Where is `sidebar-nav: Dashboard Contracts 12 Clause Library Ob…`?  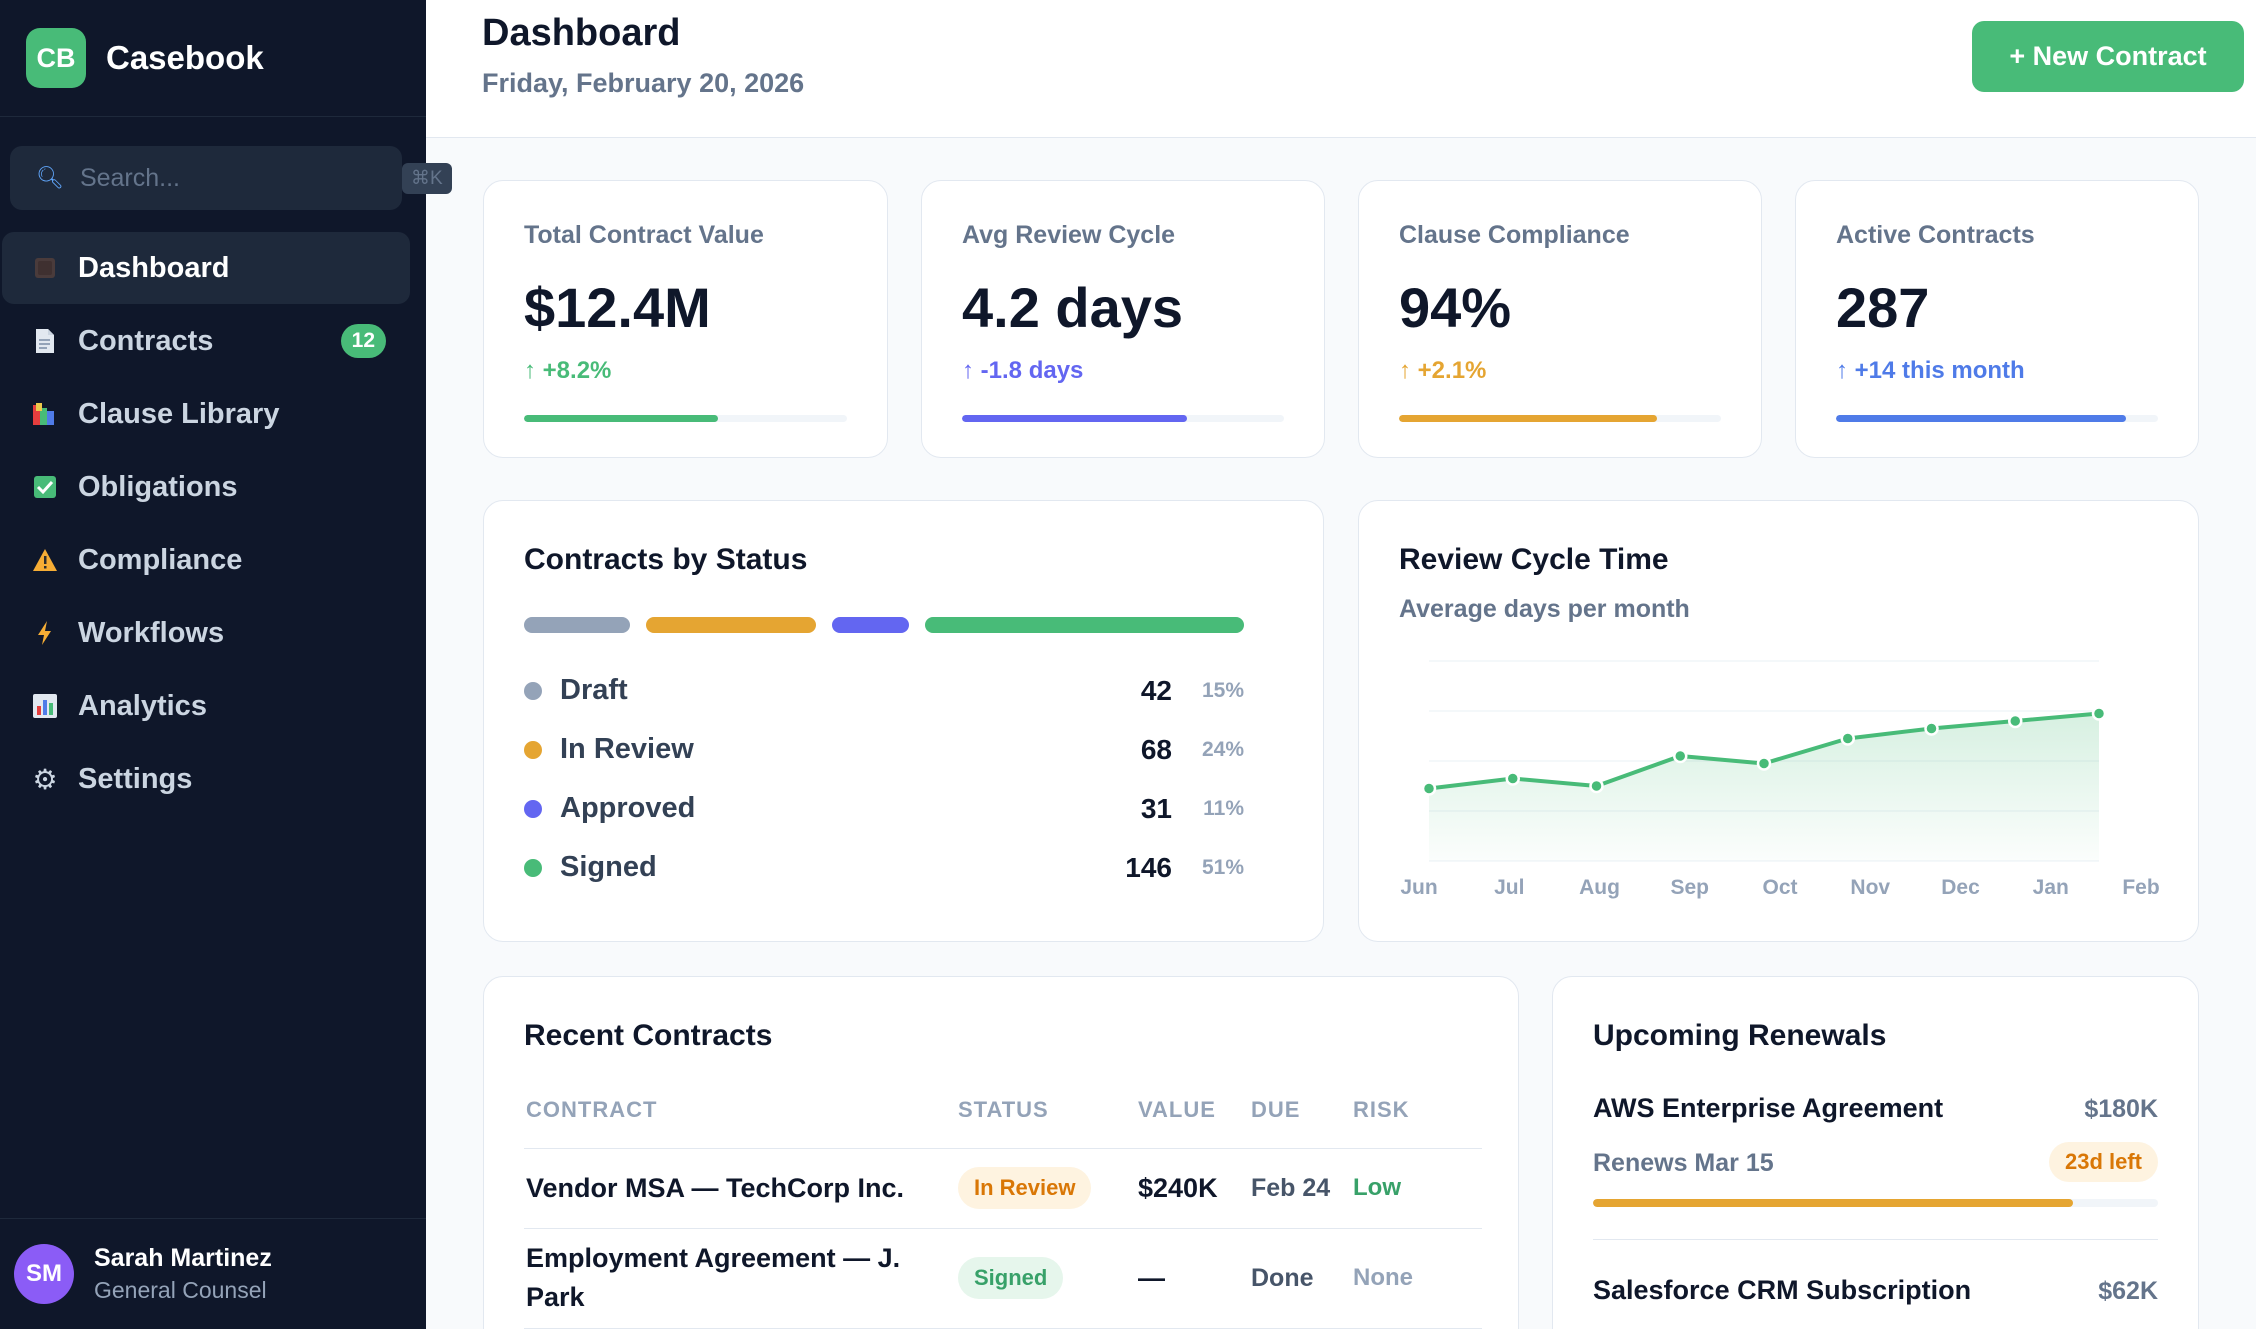 sidebar-nav: Dashboard Contracts 12 Clause Library Ob… is located at coordinates (213, 524).